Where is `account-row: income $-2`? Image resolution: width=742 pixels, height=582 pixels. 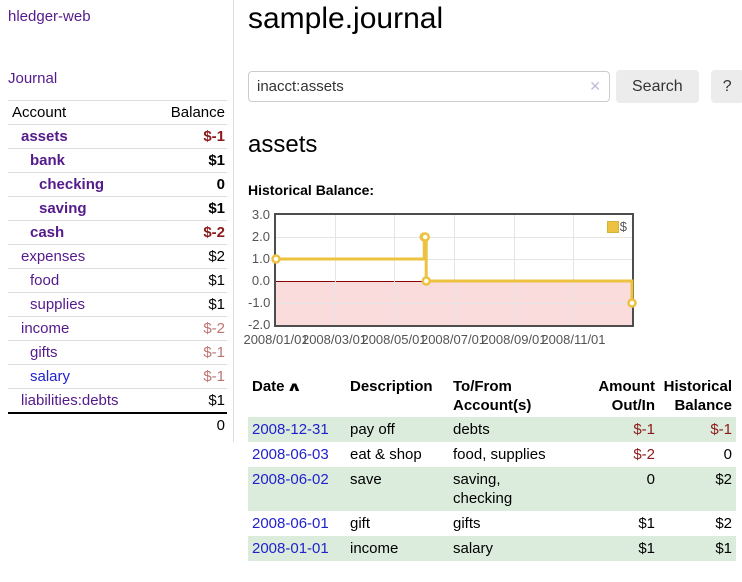
account-row: income $-2 is located at coordinates (117, 328).